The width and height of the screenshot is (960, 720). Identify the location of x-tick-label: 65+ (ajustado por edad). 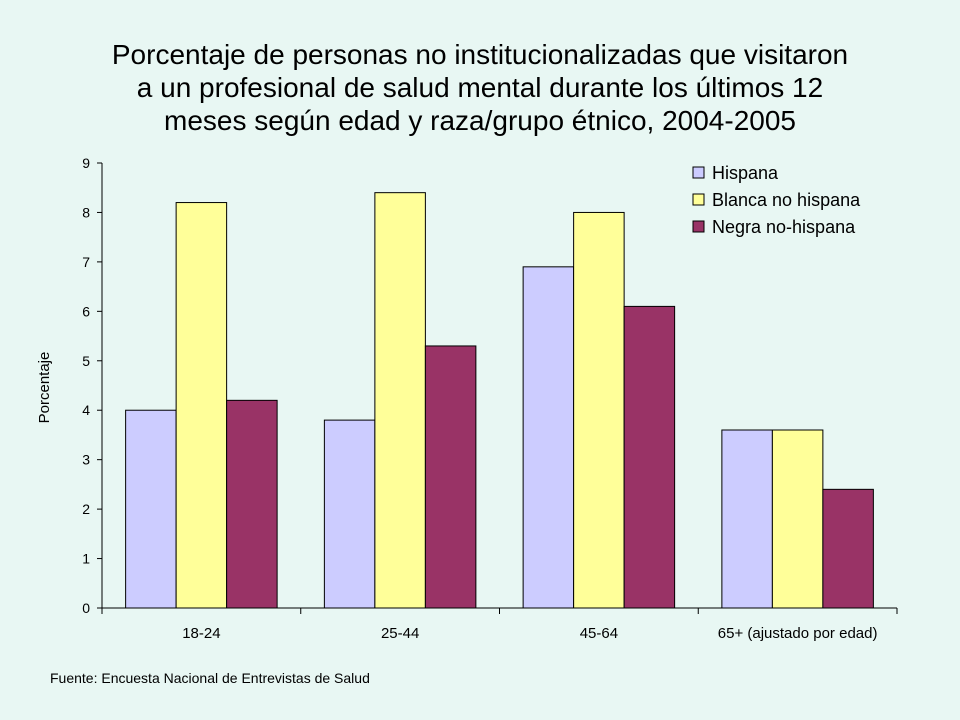
(798, 633).